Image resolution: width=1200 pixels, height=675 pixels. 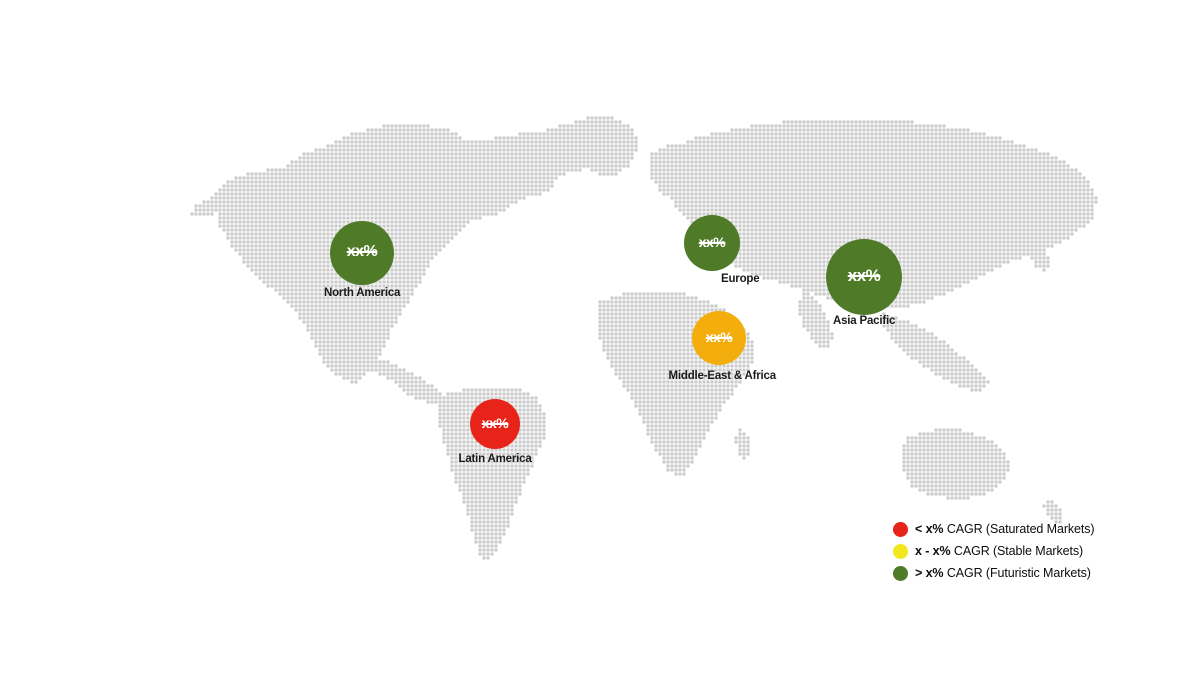 I want to click on region-bubble-middle-east-africa: xx%, so click(x=719, y=338).